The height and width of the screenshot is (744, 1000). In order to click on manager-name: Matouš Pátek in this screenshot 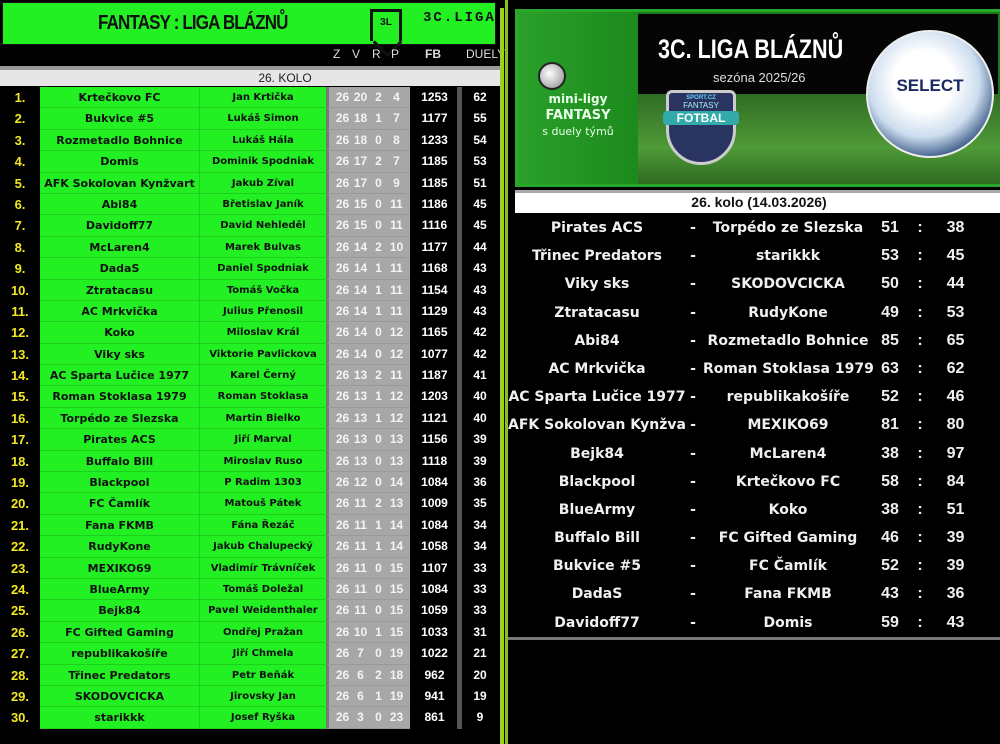, I will do `click(263, 504)`.